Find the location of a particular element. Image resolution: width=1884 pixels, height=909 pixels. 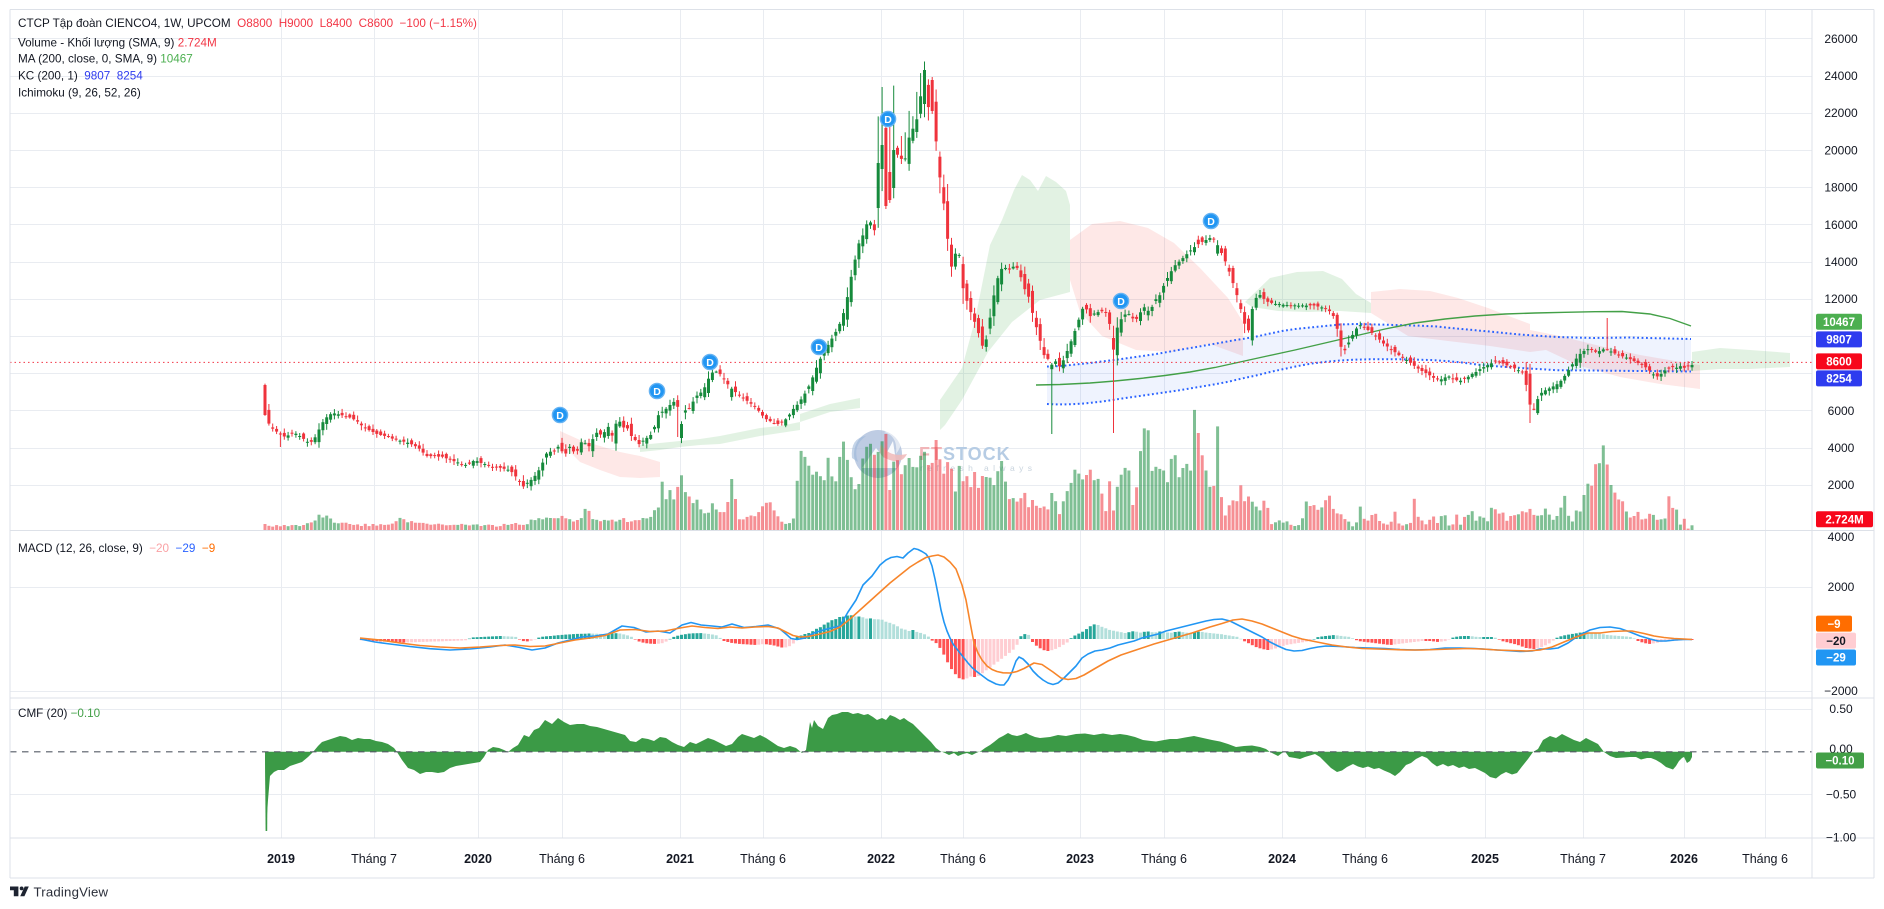

svg-text: CMF (20) −0.10 is located at coordinates (59, 713).